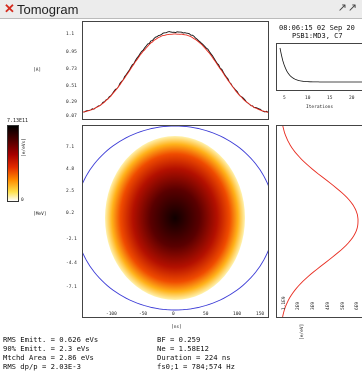 This screenshot has height=374, width=362. Describe the element at coordinates (181, 9) in the screenshot. I see `window-titlebar: ✕ Tomogram ↗↗` at that location.